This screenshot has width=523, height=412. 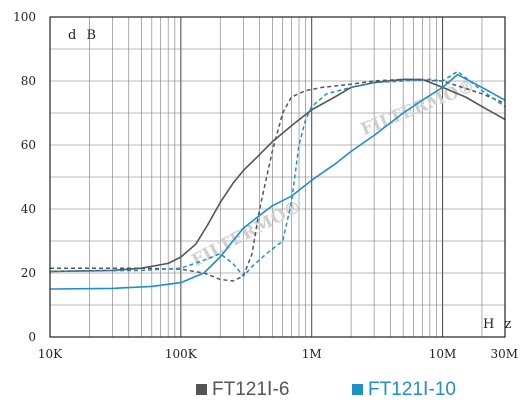 I want to click on x-tick-label: 100K, so click(x=181, y=354).